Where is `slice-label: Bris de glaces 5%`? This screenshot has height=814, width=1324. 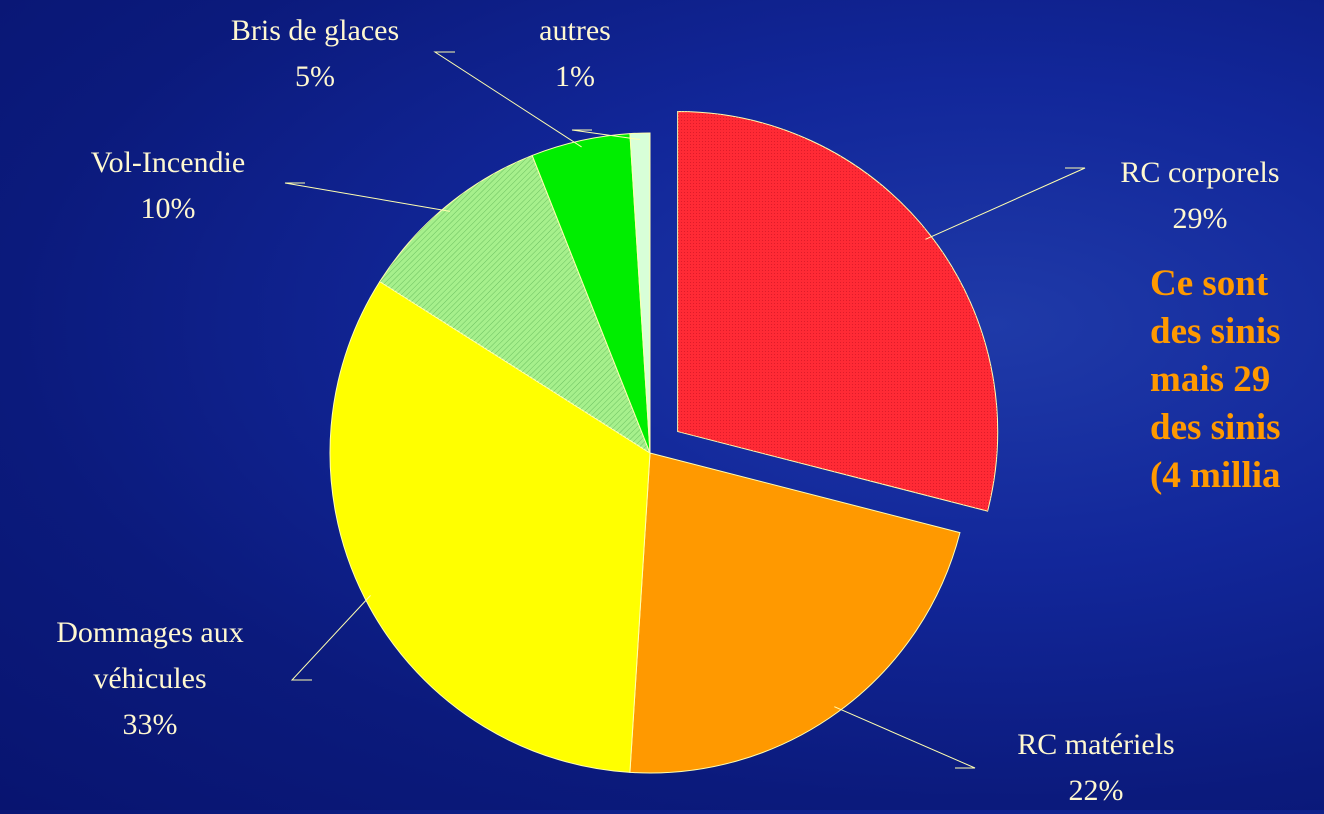 slice-label: Bris de glaces 5% is located at coordinates (315, 54).